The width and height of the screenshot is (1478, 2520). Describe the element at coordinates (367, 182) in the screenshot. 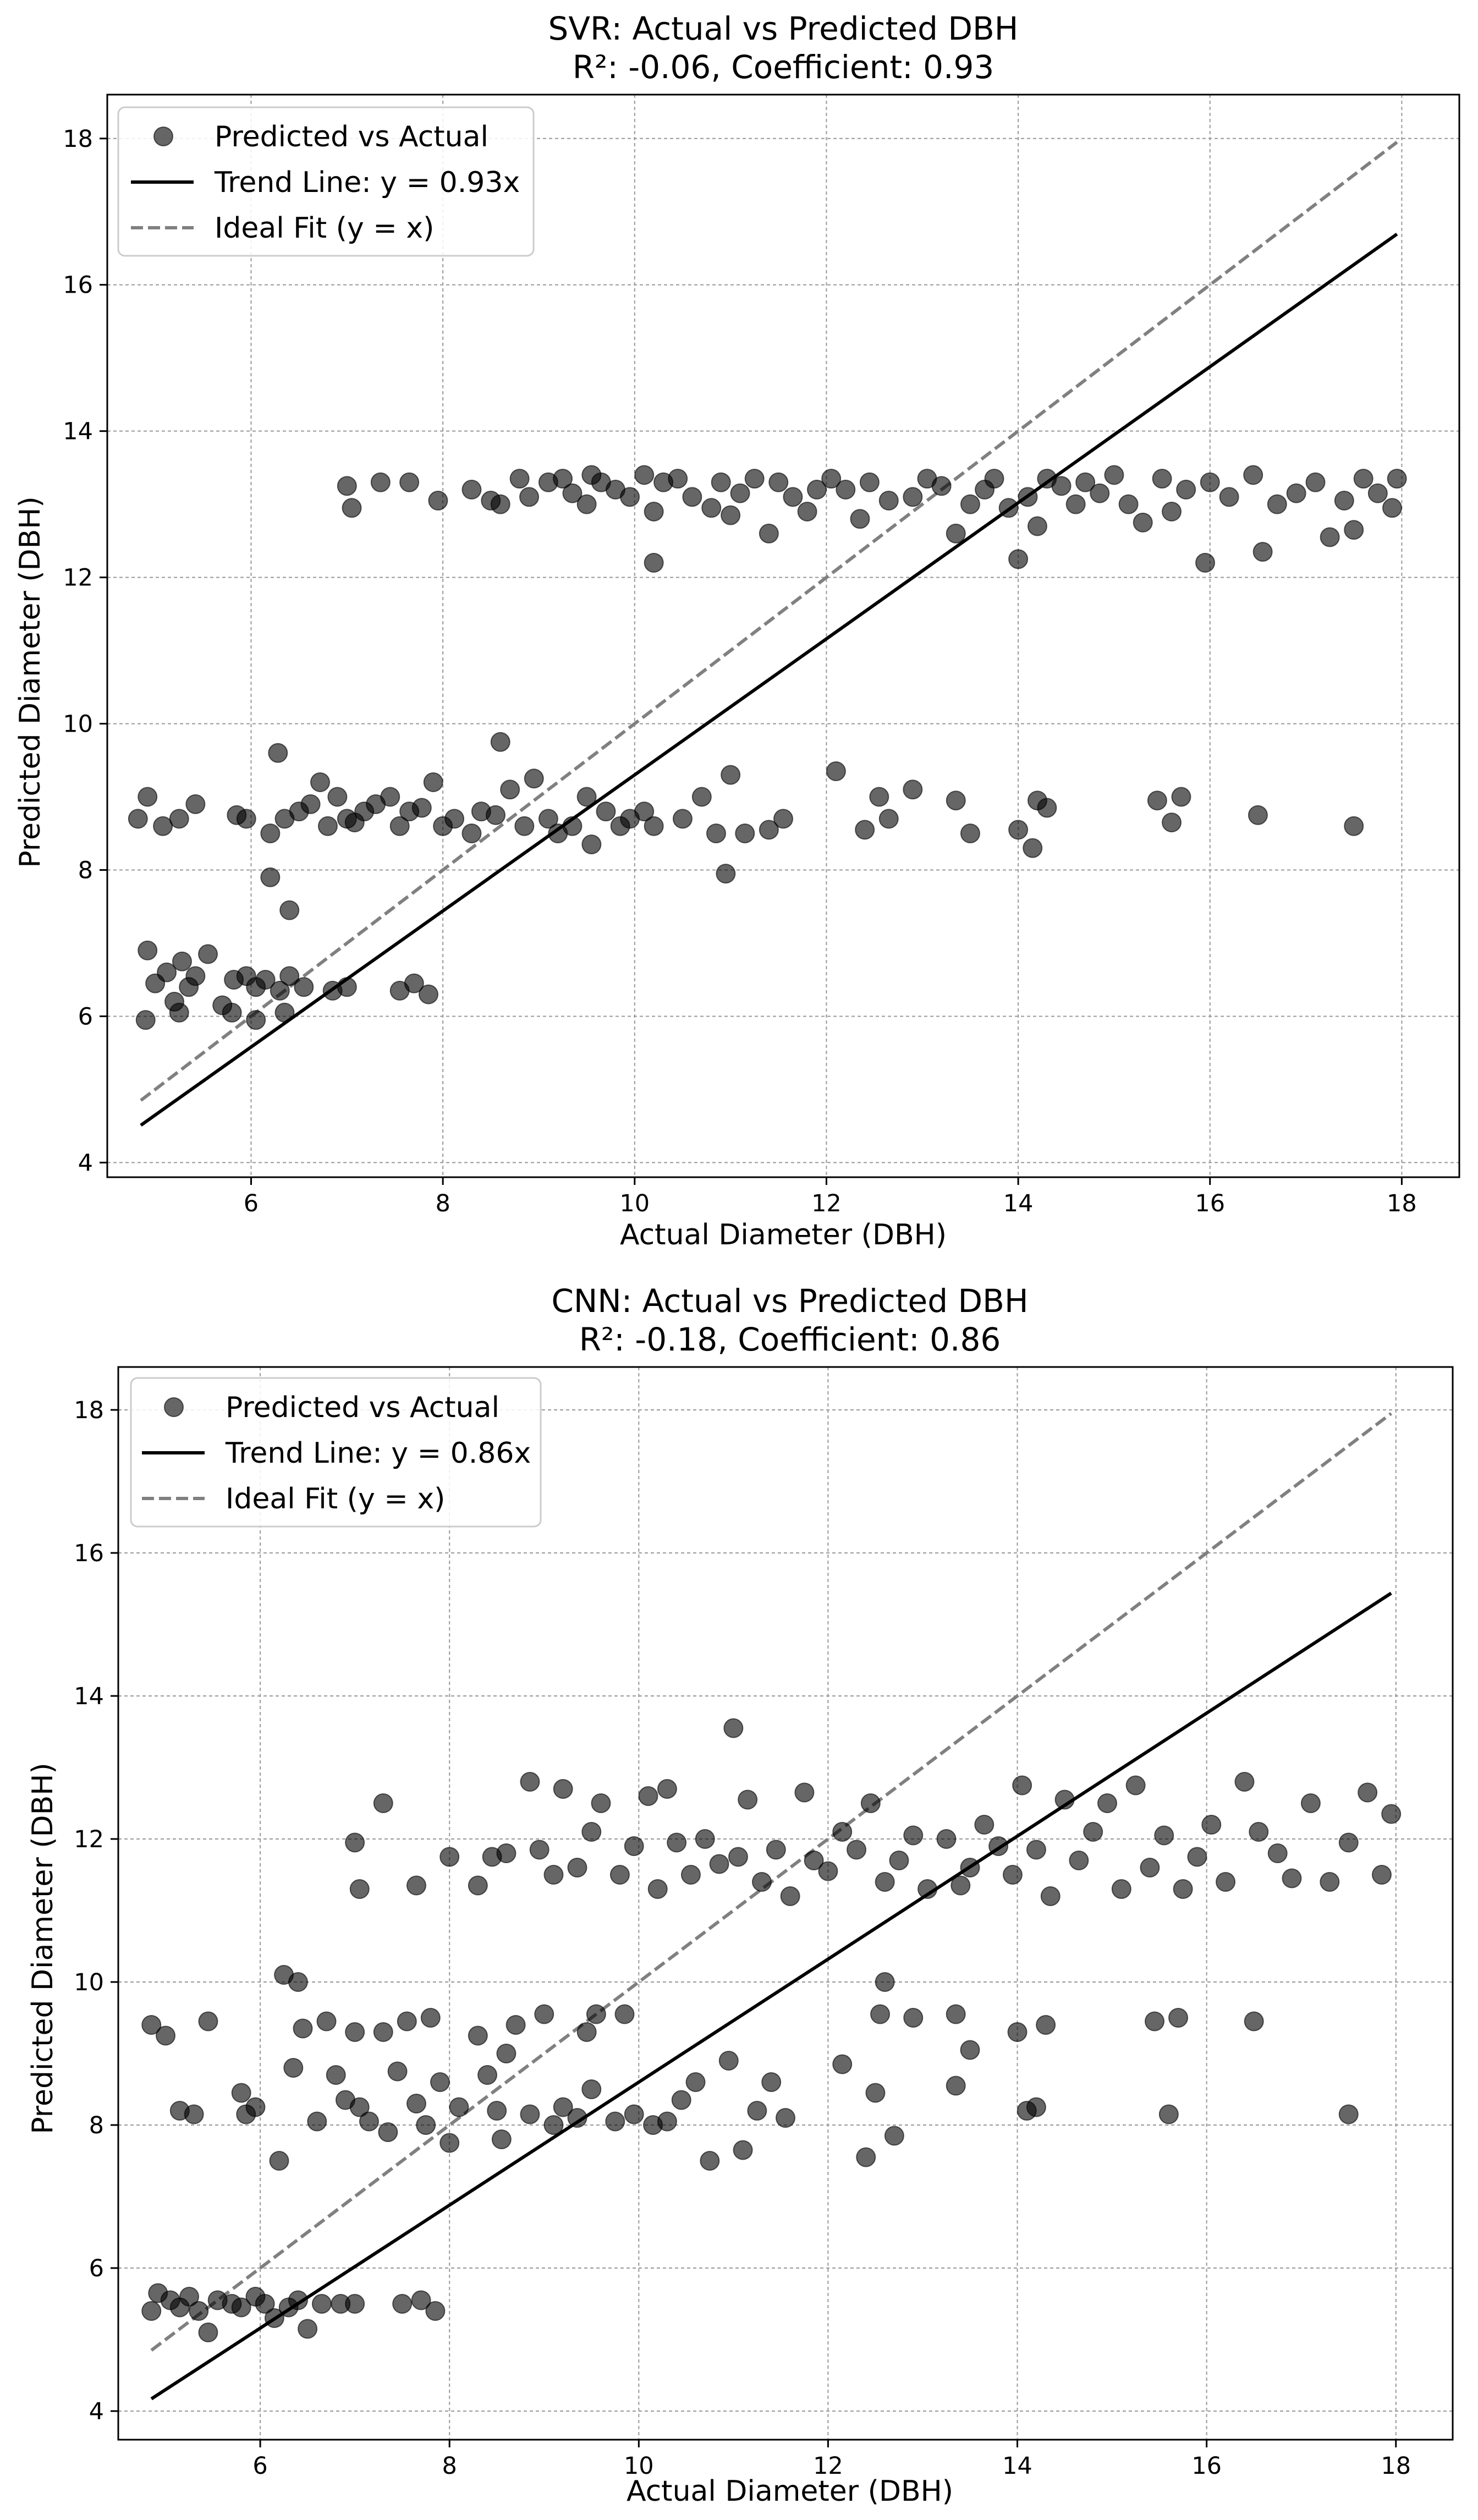

I see `legend-trend-label: Trend Line: y = 0.93x` at that location.